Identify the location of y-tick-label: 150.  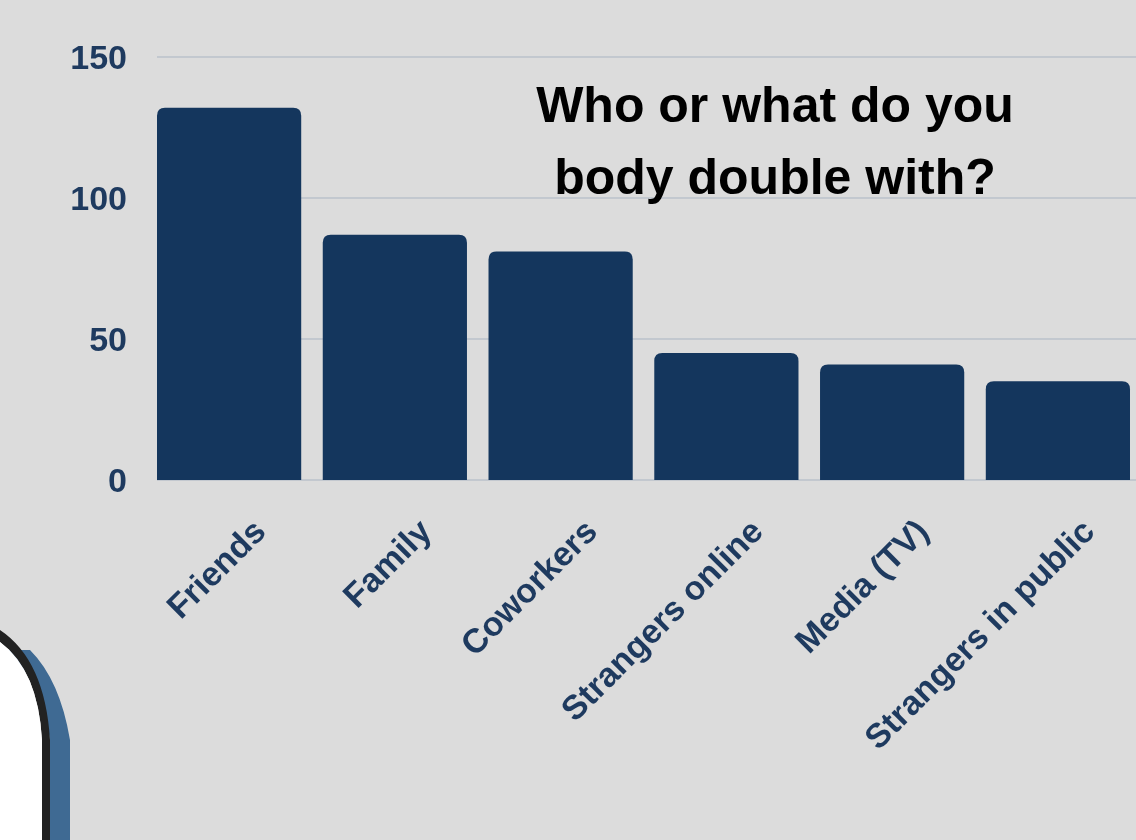
(98, 56).